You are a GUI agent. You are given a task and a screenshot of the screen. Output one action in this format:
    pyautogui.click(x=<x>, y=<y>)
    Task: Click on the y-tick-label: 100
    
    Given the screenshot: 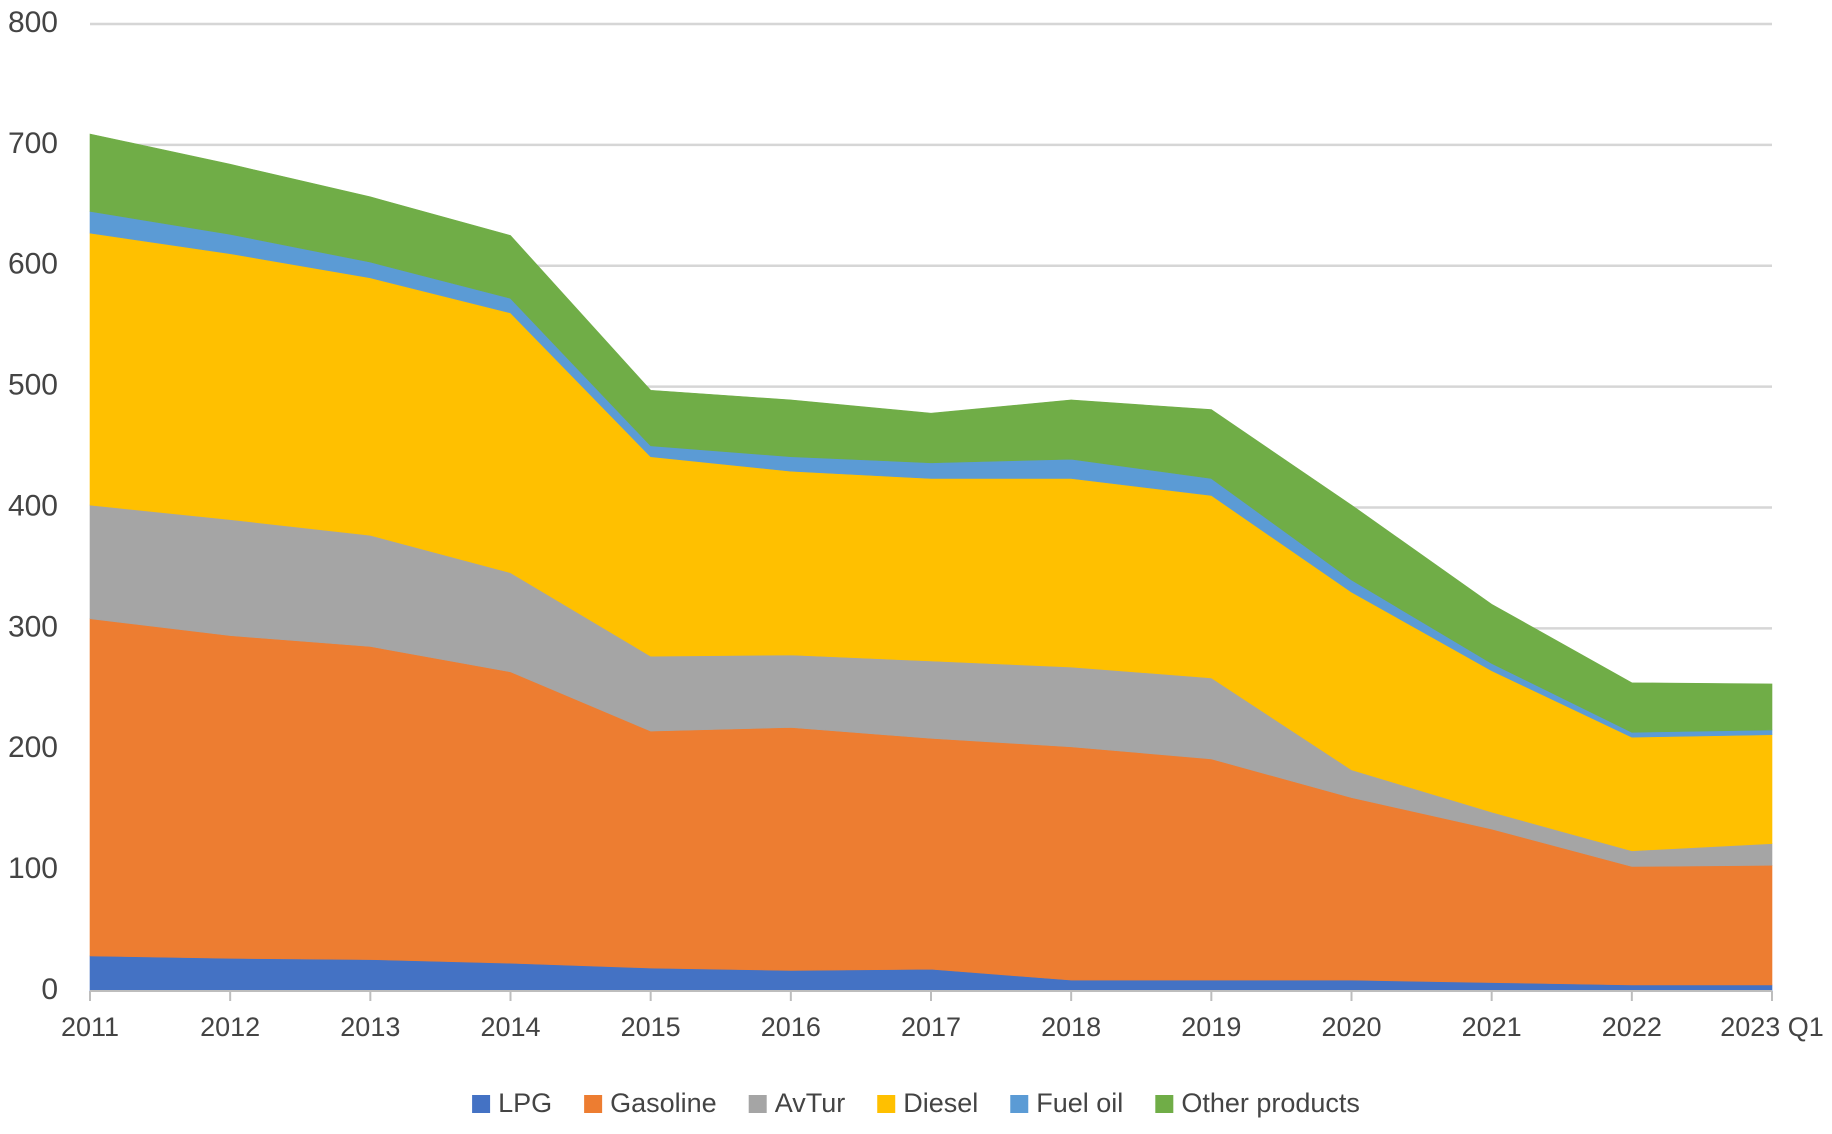 What is the action you would take?
    pyautogui.click(x=33, y=868)
    